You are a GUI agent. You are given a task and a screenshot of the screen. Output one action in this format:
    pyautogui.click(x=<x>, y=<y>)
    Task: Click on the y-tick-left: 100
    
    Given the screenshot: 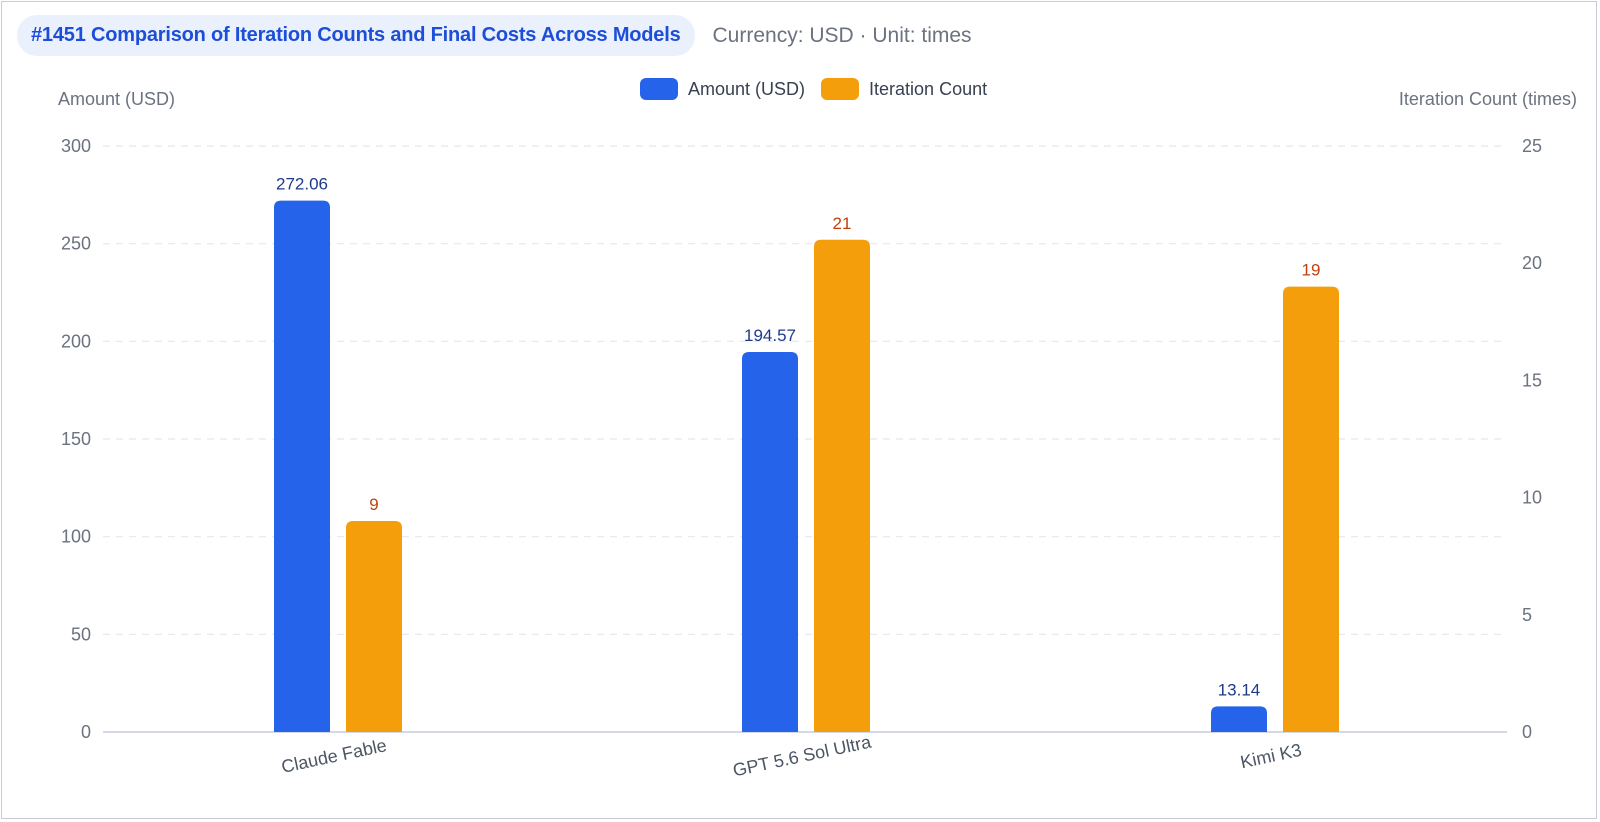 What is the action you would take?
    pyautogui.click(x=76, y=537)
    